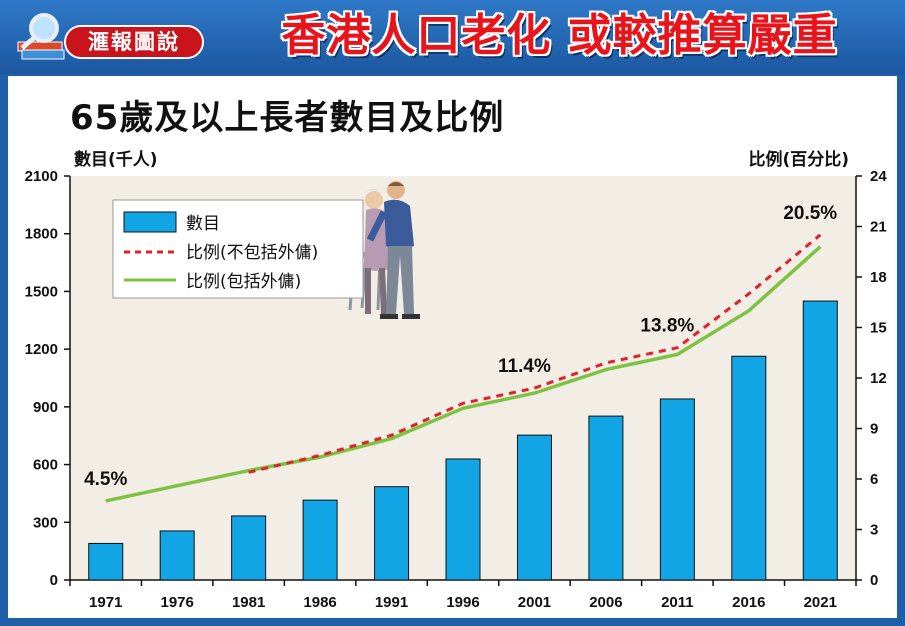 This screenshot has width=905, height=626. I want to click on data-label: 4.5%, so click(105, 479).